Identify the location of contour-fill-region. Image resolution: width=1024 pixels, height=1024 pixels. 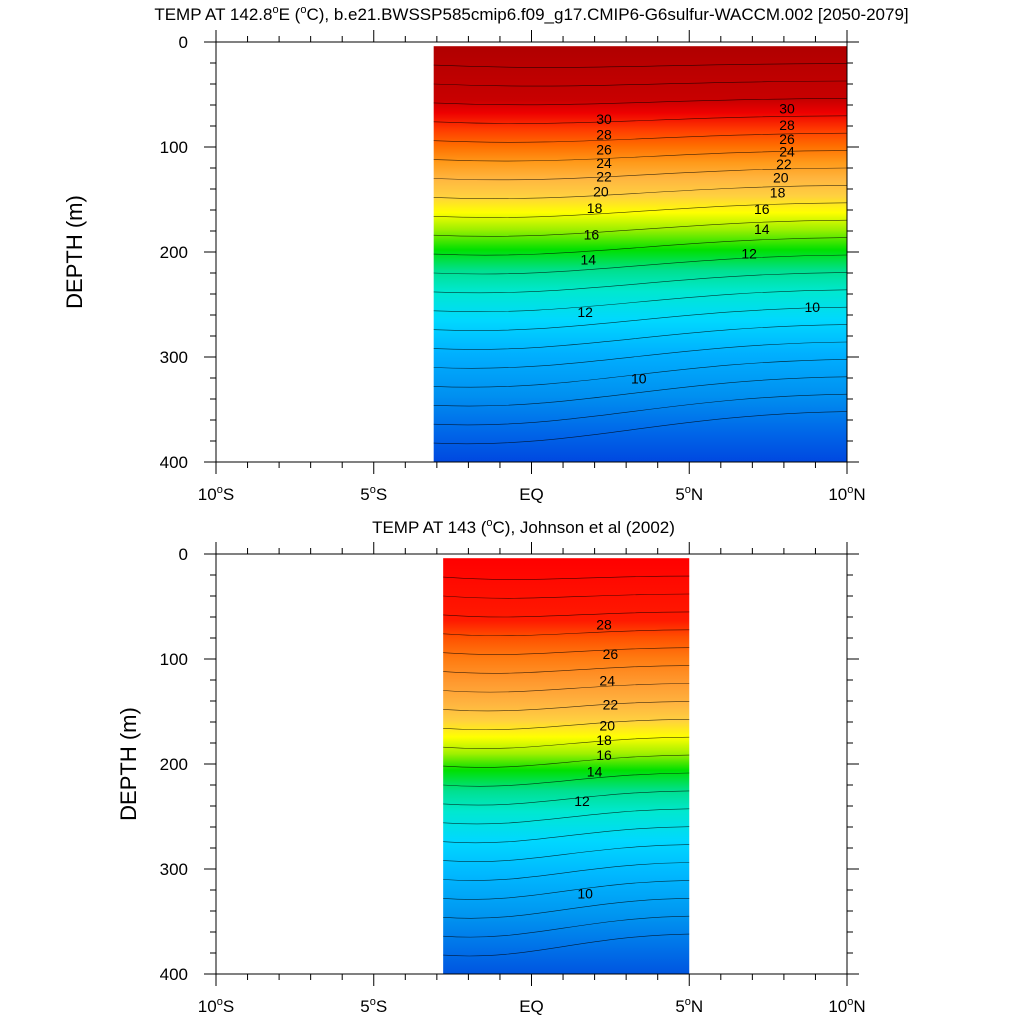
(566, 766).